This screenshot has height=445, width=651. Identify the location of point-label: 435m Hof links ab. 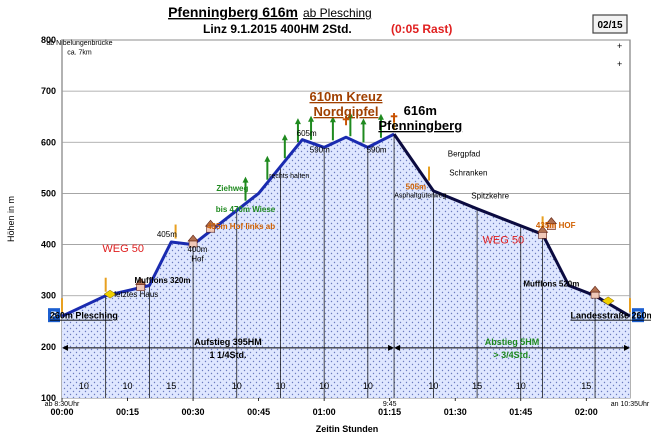
(241, 226).